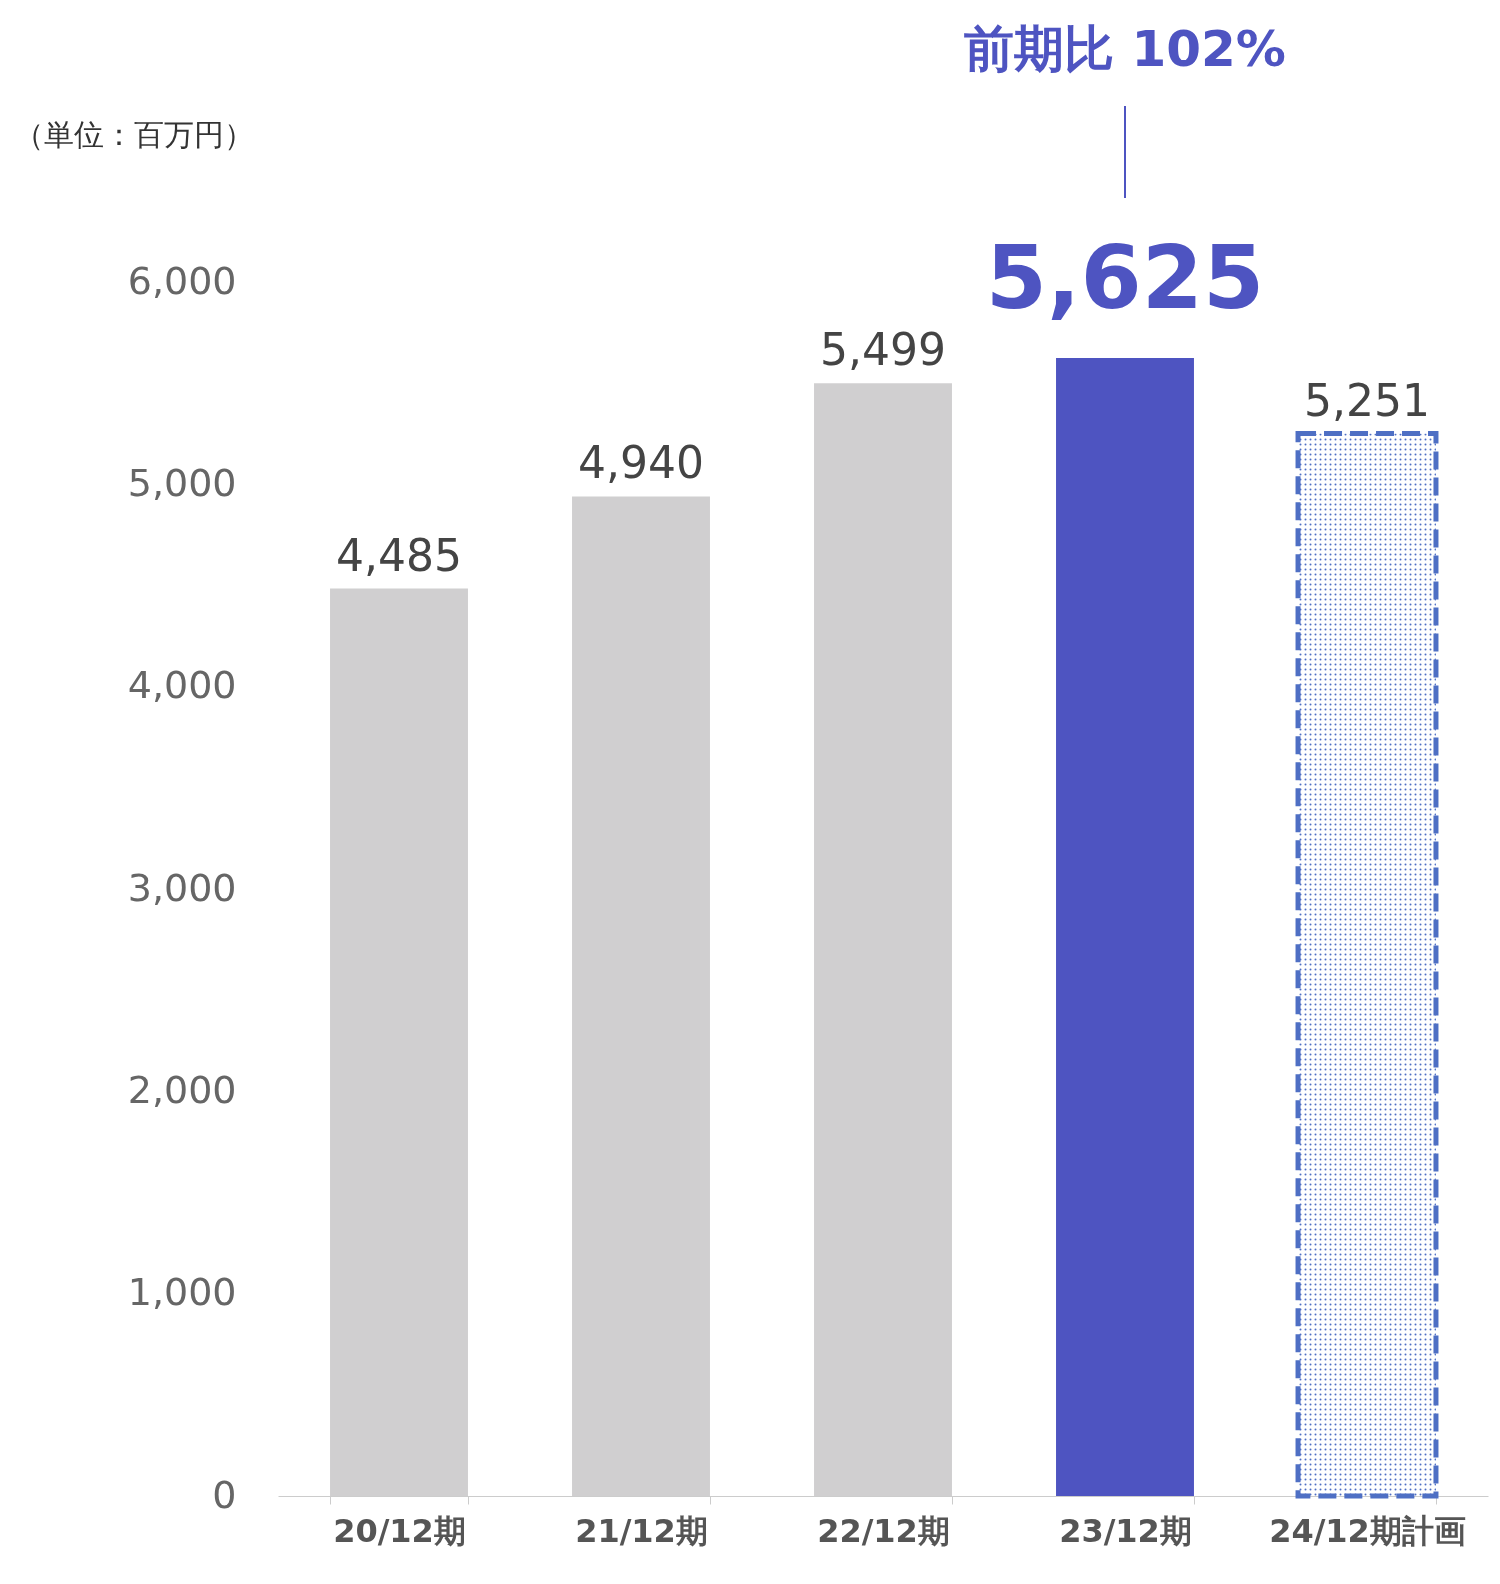 The height and width of the screenshot is (1584, 1500). Describe the element at coordinates (1367, 1530) in the screenshot. I see `x-tick-label: 24/12期計画` at that location.